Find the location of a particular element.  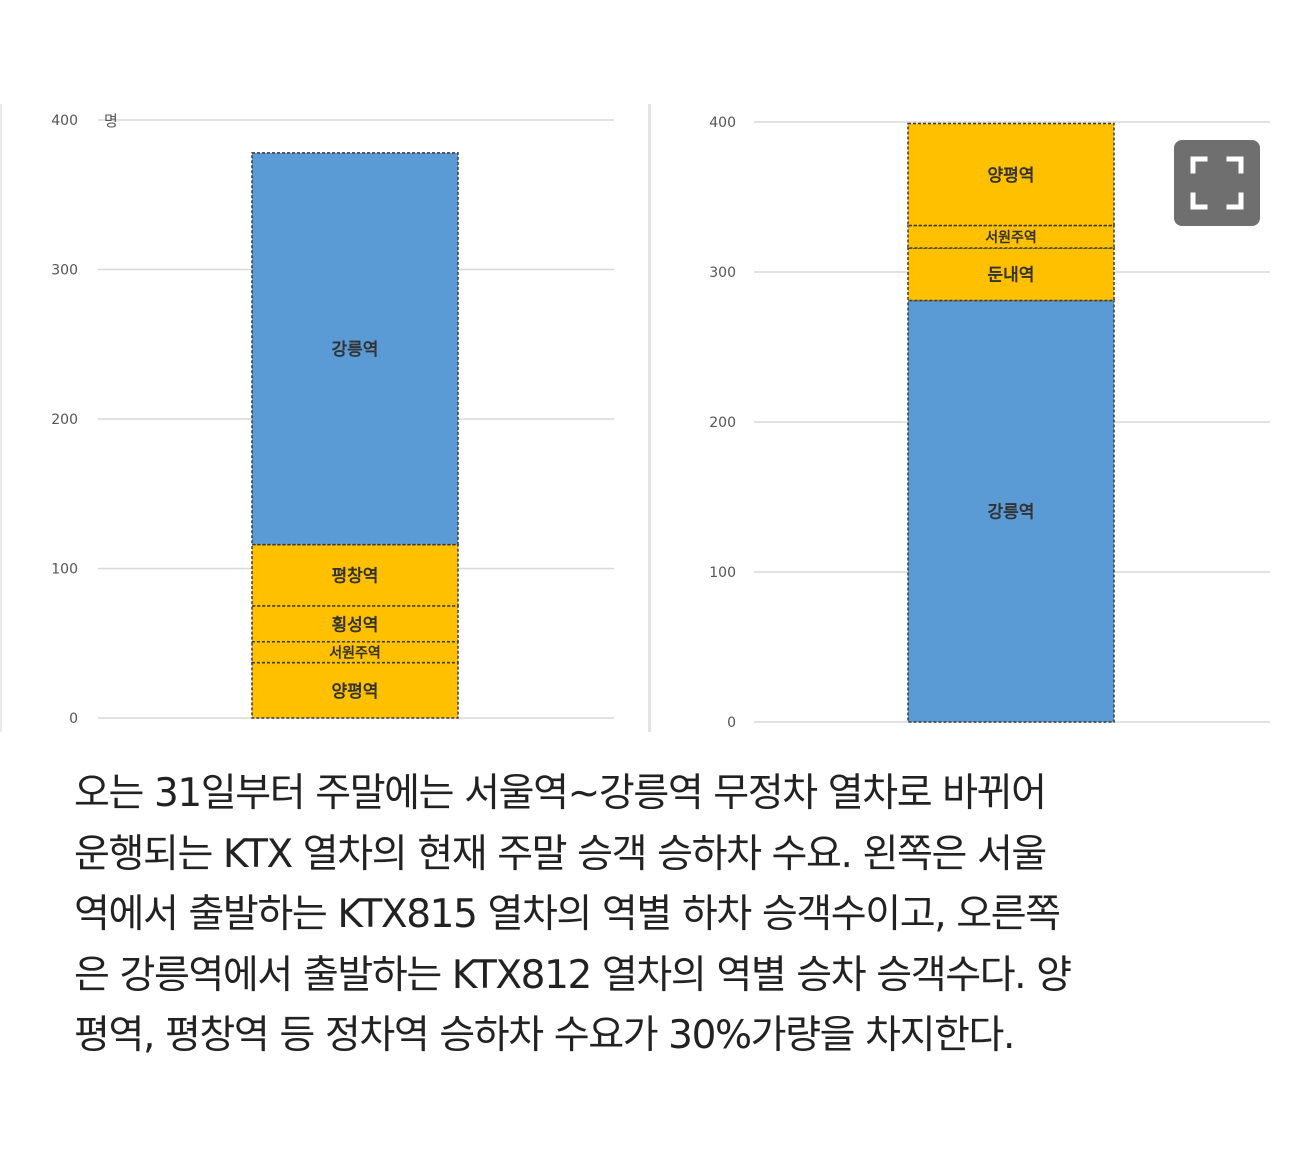

caption-line-2: 운행되는 KTX 열차의 현재 주말 승객 승하차 수요. 왼쪽은 서울 is located at coordinates (560, 854).